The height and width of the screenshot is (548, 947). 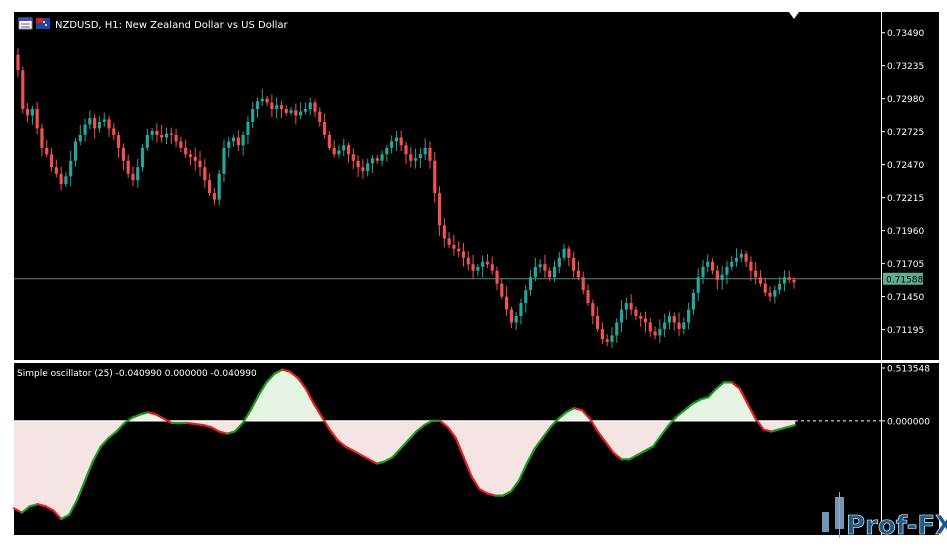 What do you see at coordinates (43, 23) in the screenshot?
I see `flag-icon` at bounding box center [43, 23].